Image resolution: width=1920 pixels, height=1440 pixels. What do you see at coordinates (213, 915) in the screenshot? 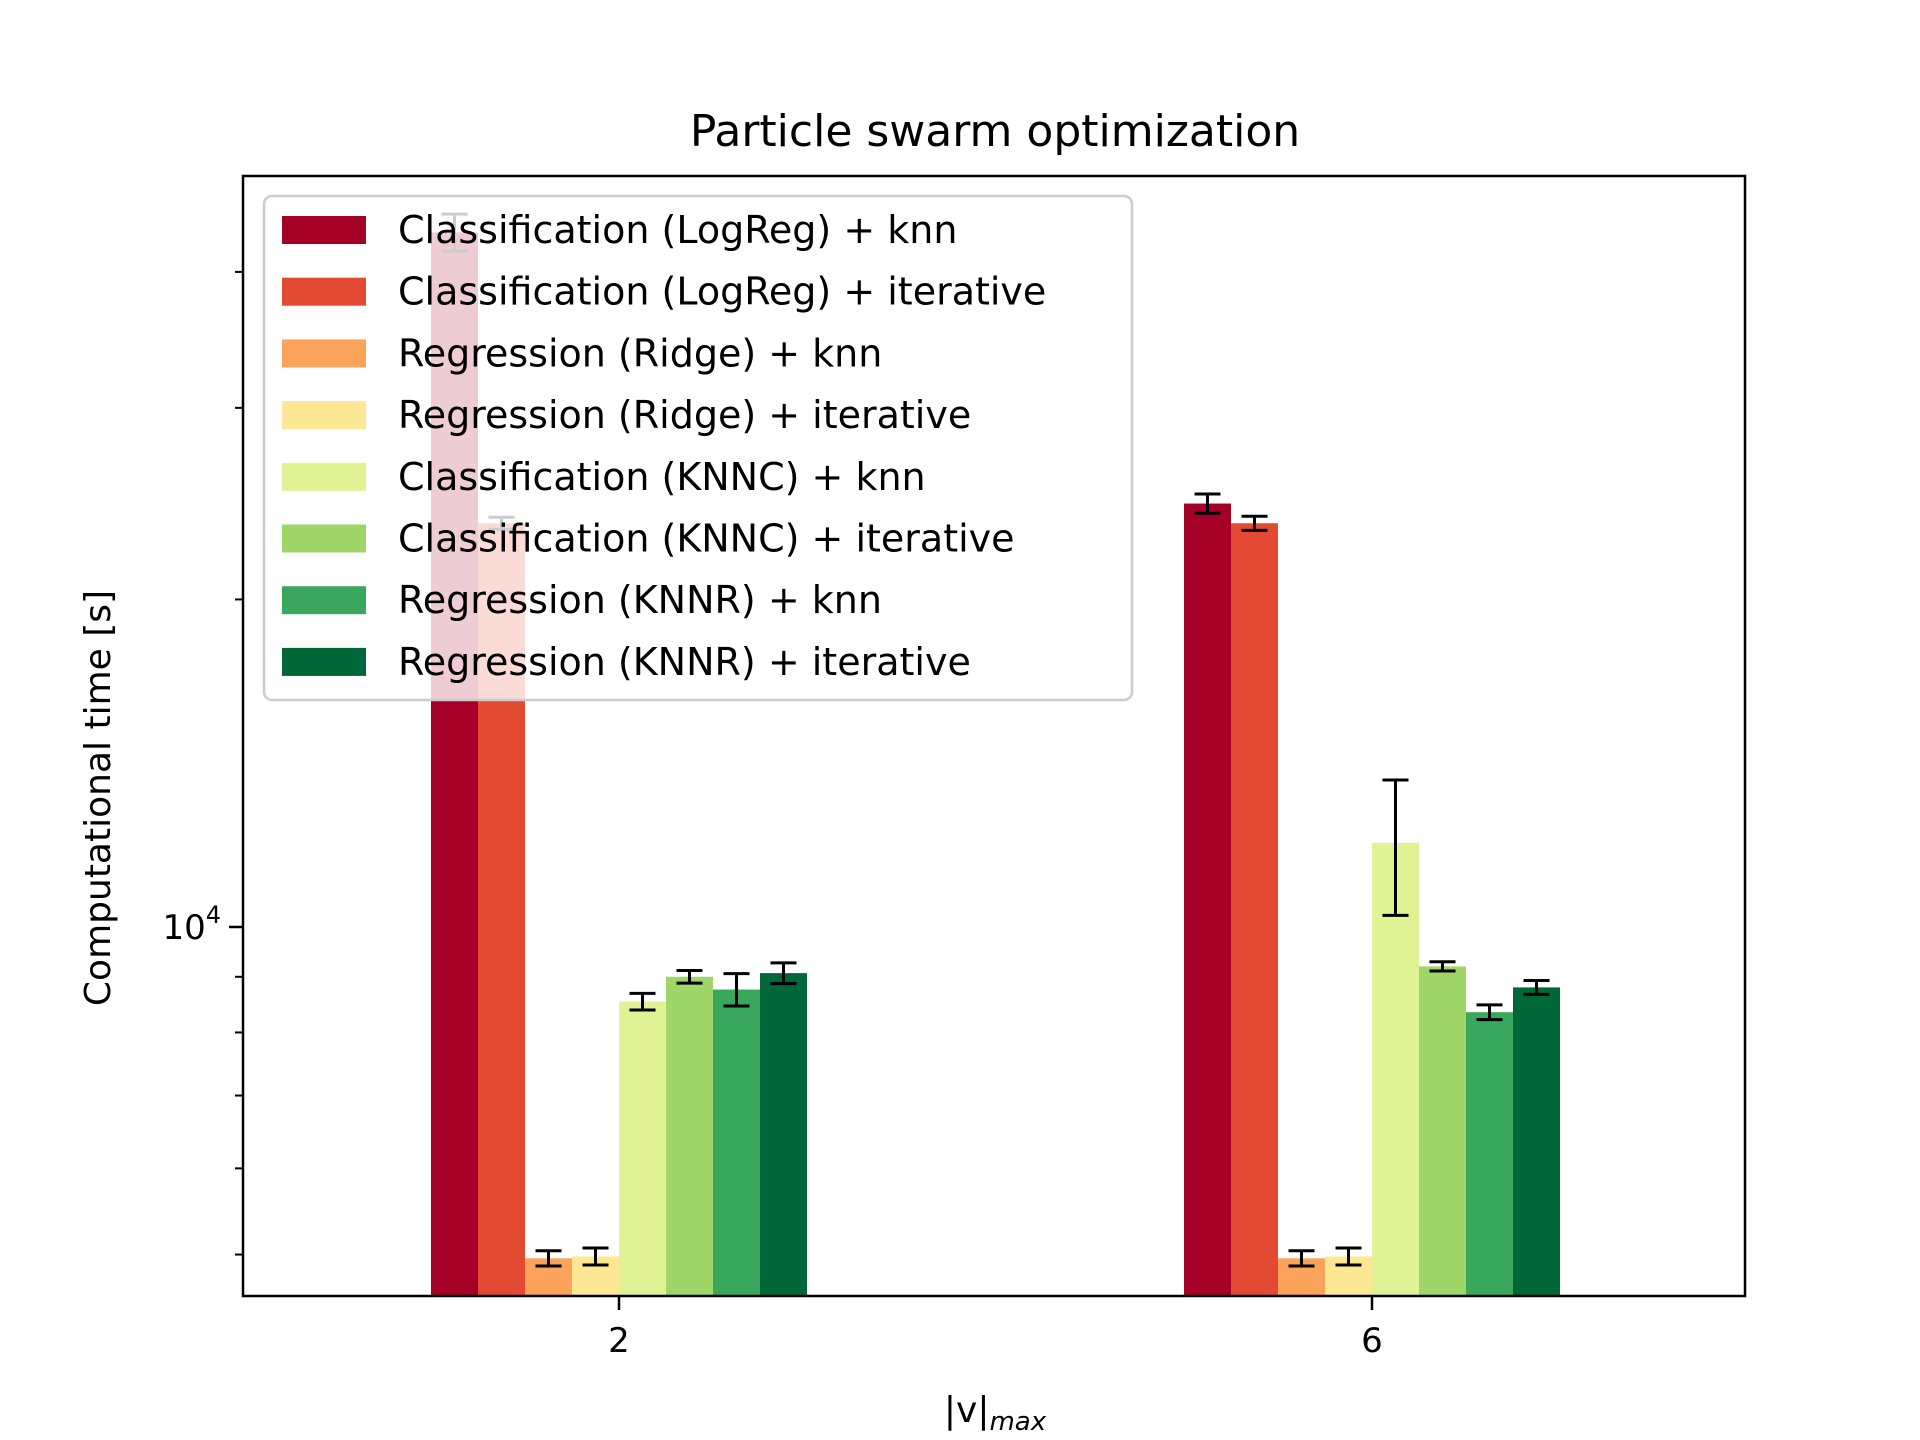
I see `y-tick-exponent: 4` at bounding box center [213, 915].